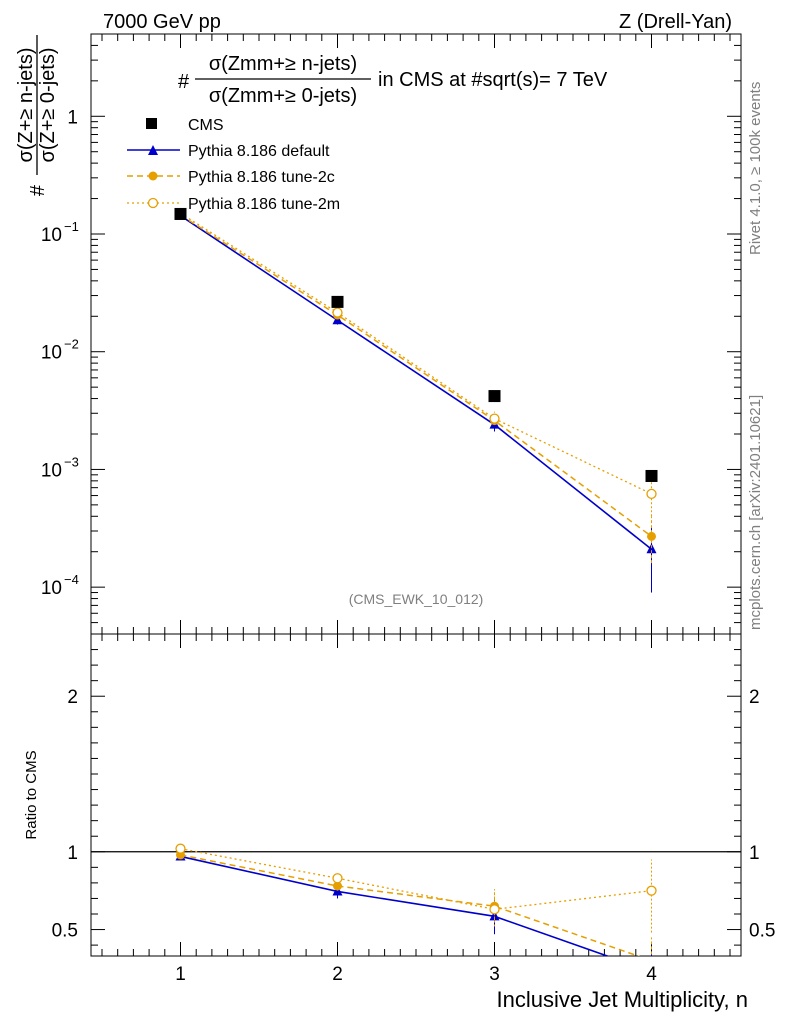 This screenshot has height=1024, width=786. I want to click on ratio-y-tick-label-right: 0.5, so click(762, 931).